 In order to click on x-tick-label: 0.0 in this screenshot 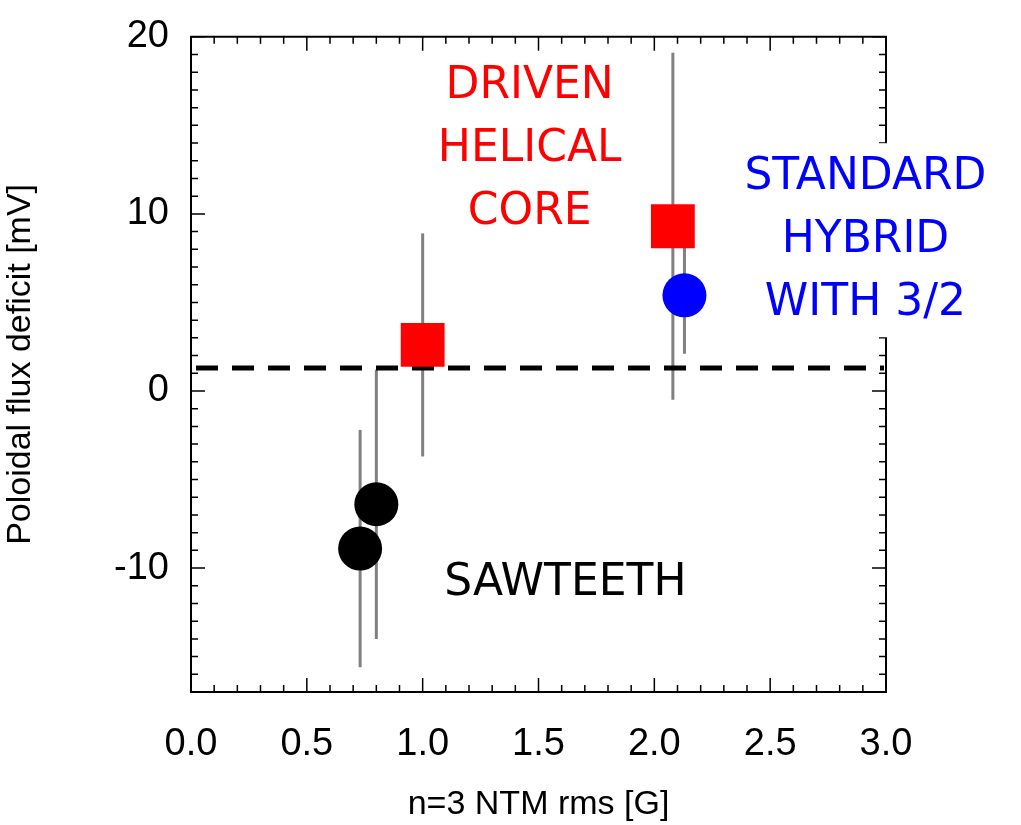, I will do `click(191, 742)`.